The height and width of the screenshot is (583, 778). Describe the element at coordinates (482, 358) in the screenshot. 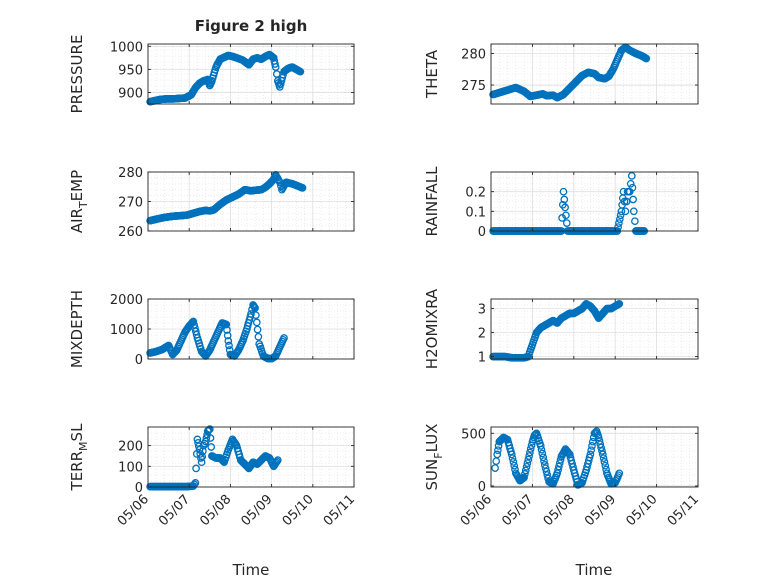

I see `y-tick-label: 1` at that location.